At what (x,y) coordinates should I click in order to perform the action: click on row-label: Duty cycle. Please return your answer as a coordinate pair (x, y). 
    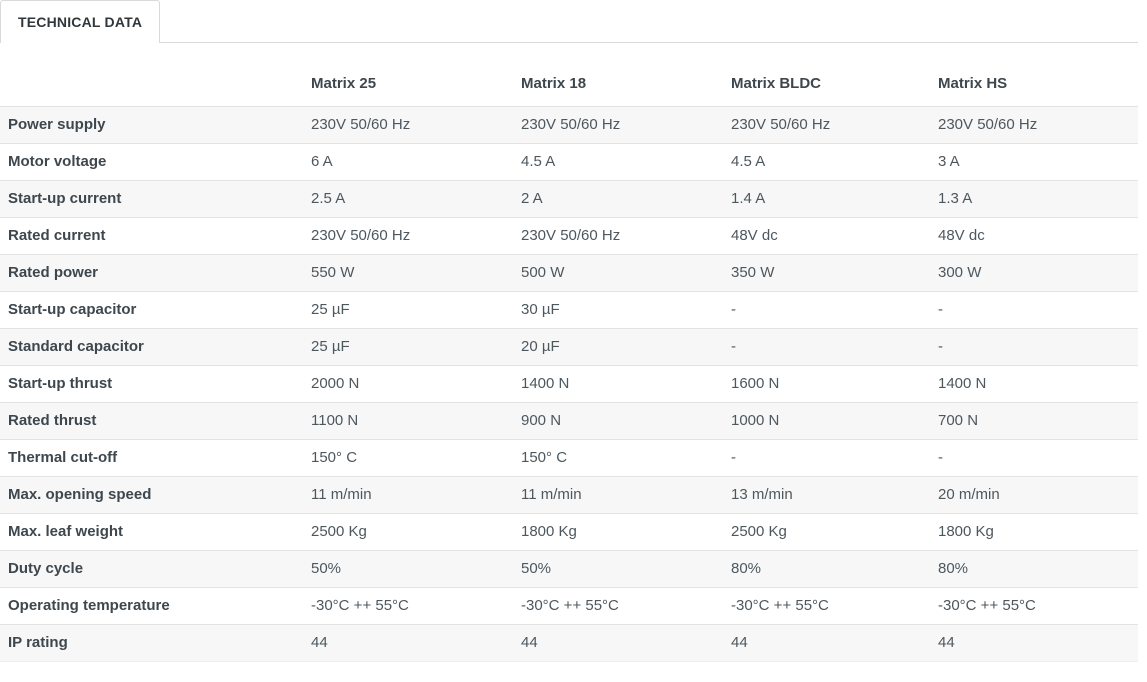
    Looking at the image, I should click on (151, 568).